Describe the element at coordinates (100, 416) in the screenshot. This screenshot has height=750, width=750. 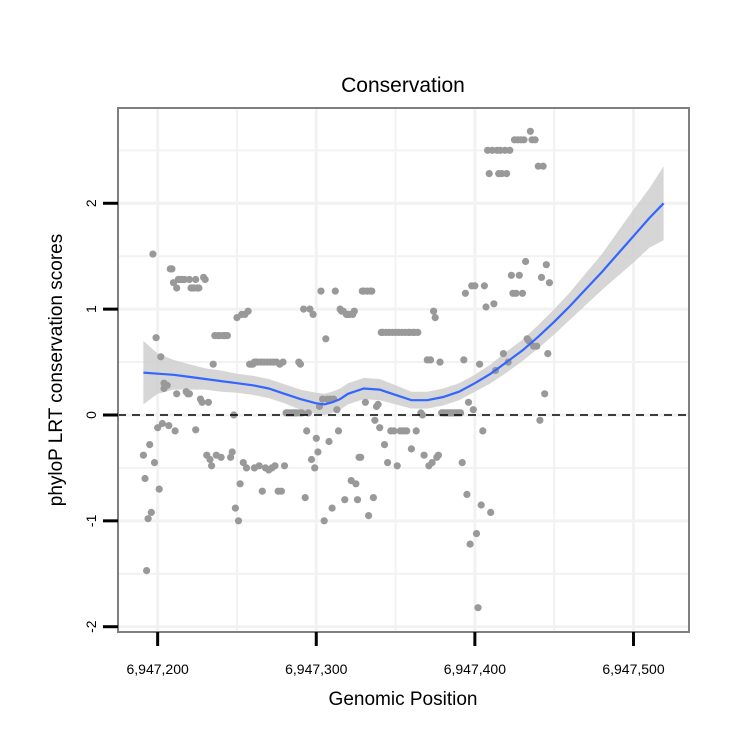
I see `y-axis: -2 -1 0 1 2` at that location.